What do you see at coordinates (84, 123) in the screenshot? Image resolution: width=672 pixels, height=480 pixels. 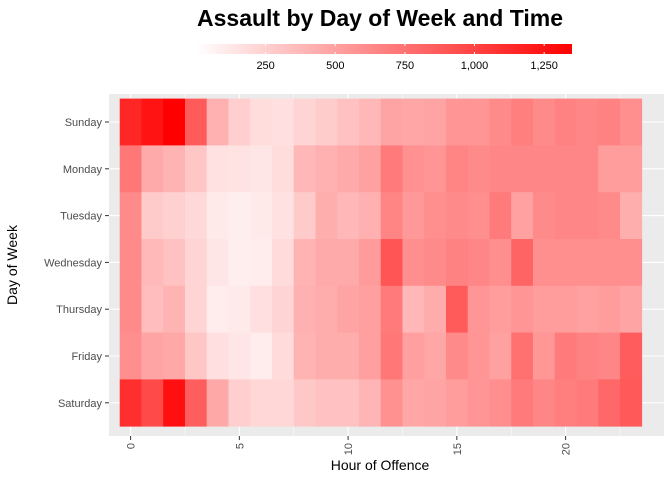 I see `y-tick-label: Sunday` at bounding box center [84, 123].